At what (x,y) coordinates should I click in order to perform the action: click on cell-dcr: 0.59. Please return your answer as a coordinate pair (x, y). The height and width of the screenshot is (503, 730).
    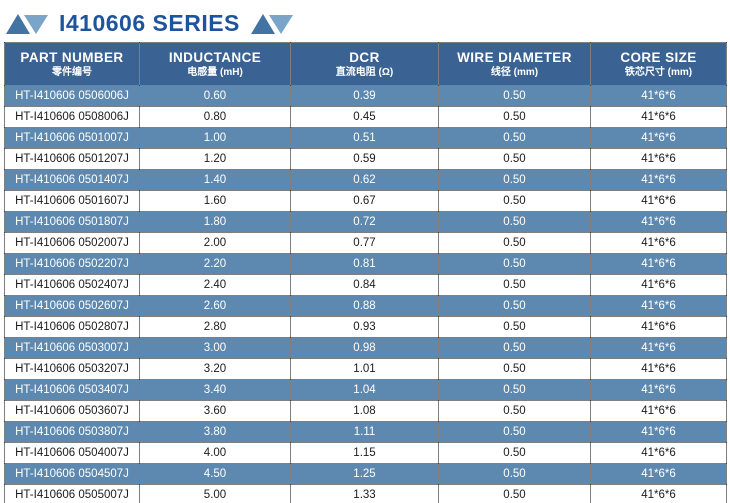
    Looking at the image, I should click on (364, 159).